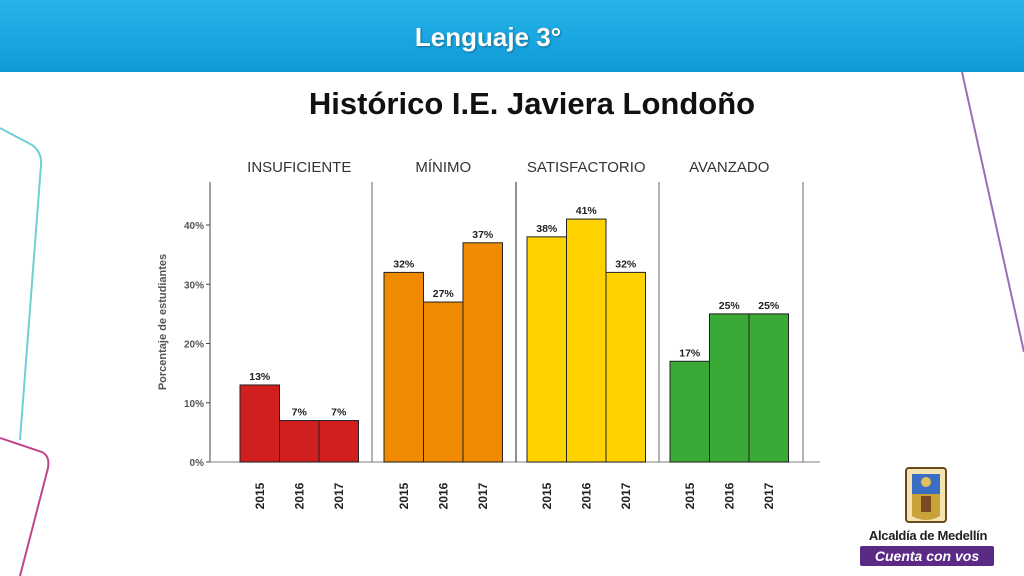 The image size is (1024, 576). What do you see at coordinates (927, 556) in the screenshot?
I see `logo-slogan: Cuenta con vos` at bounding box center [927, 556].